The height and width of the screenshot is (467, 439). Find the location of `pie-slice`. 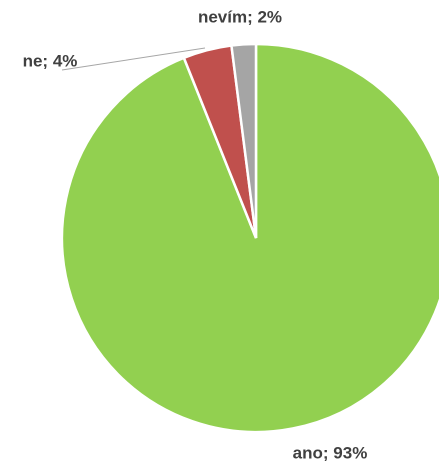

pie-slice is located at coordinates (244, 140).